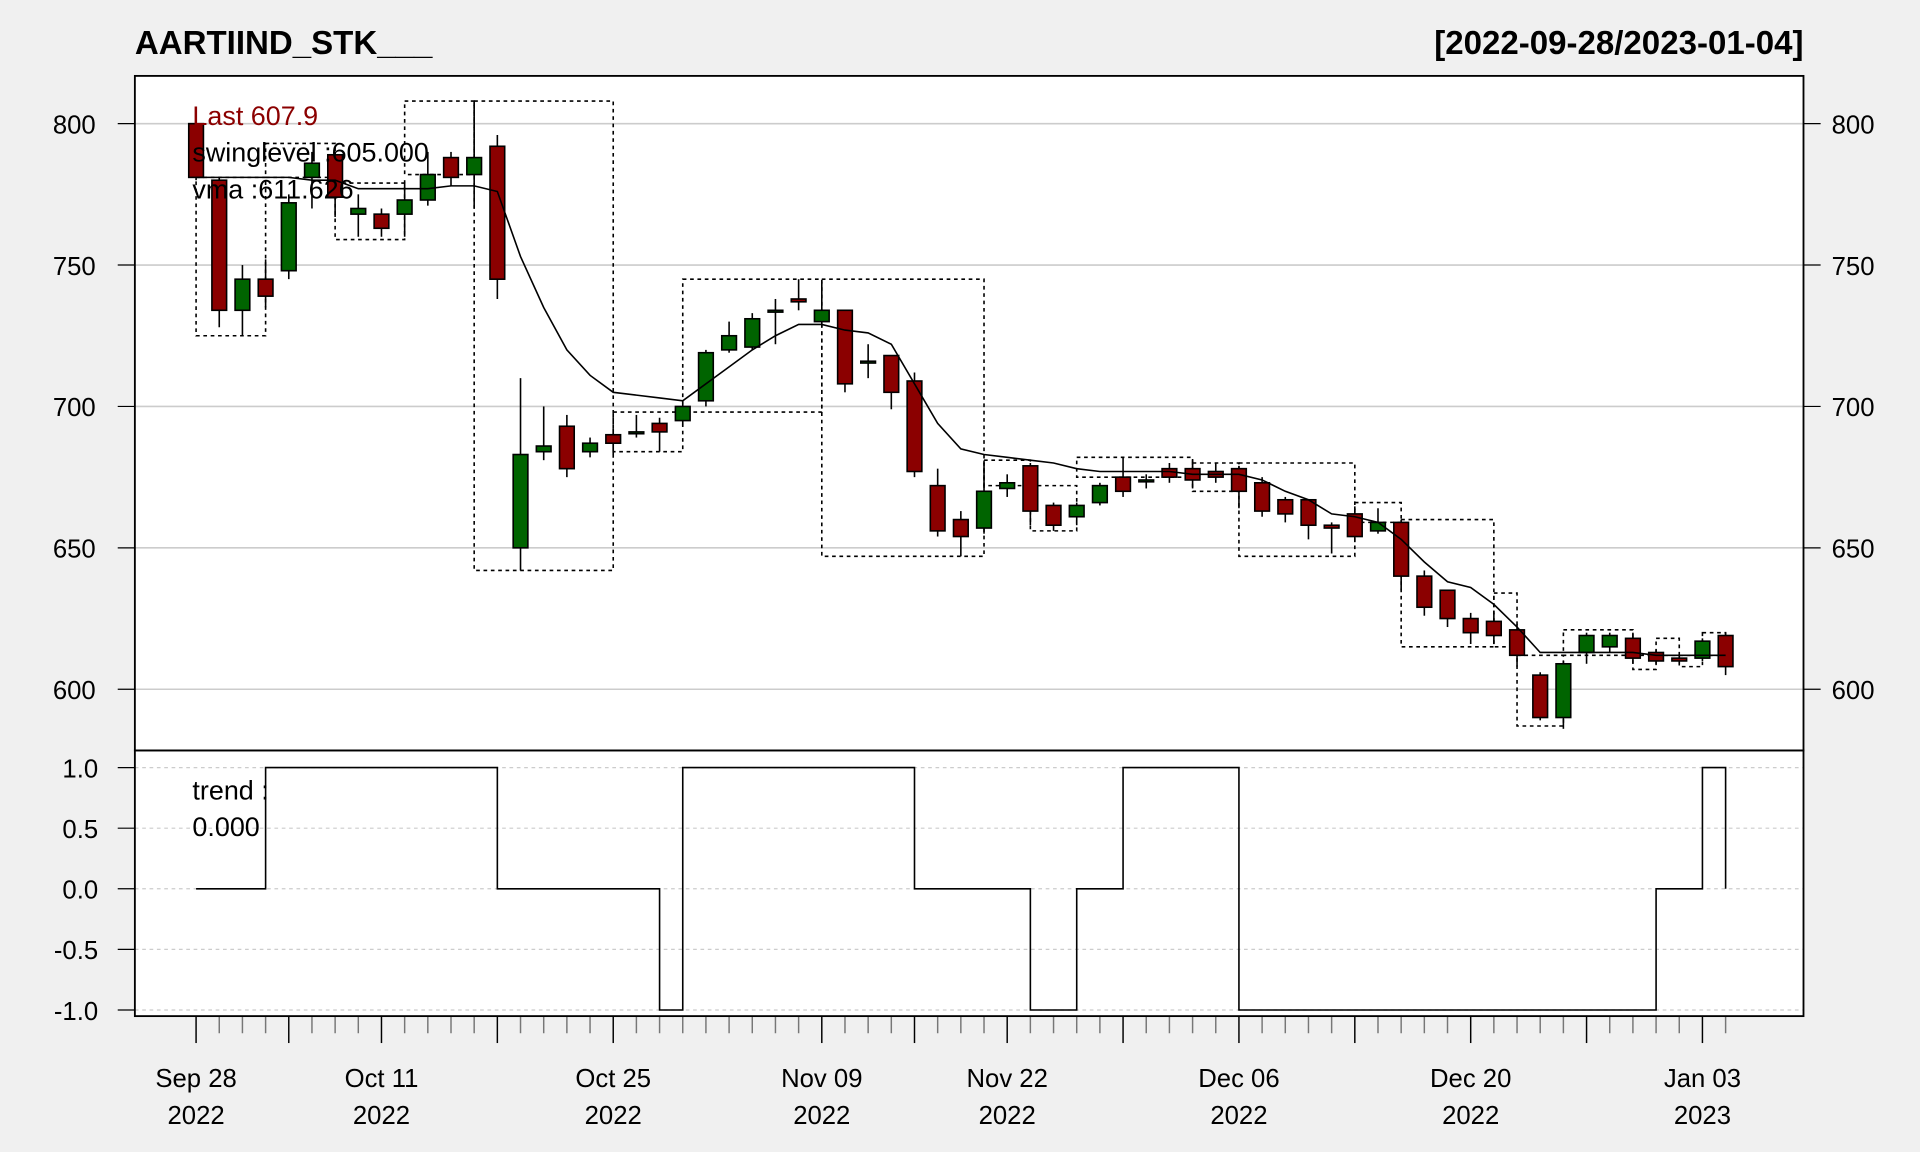 The image size is (1920, 1152). What do you see at coordinates (272, 189) in the screenshot?
I see `vma-label: vma :611.626` at bounding box center [272, 189].